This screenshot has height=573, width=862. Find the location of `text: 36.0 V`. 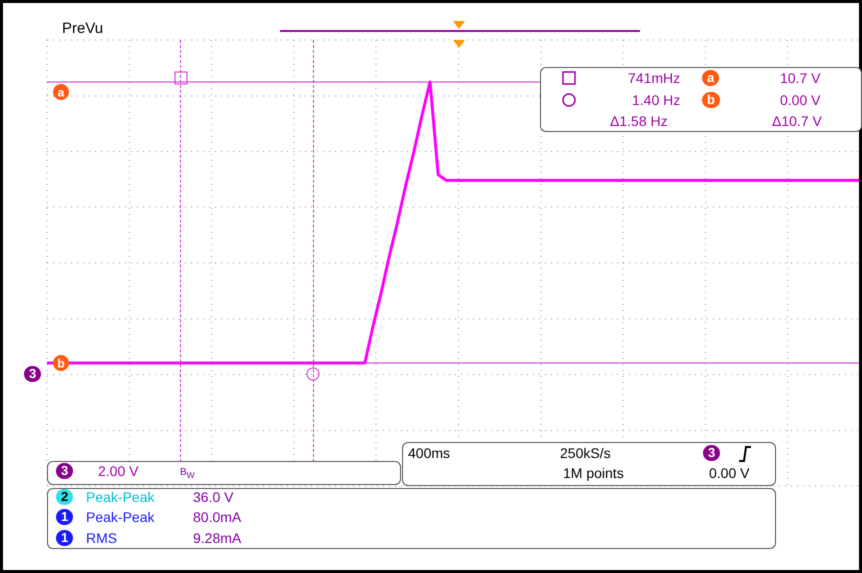

text: 36.0 V is located at coordinates (213, 497).